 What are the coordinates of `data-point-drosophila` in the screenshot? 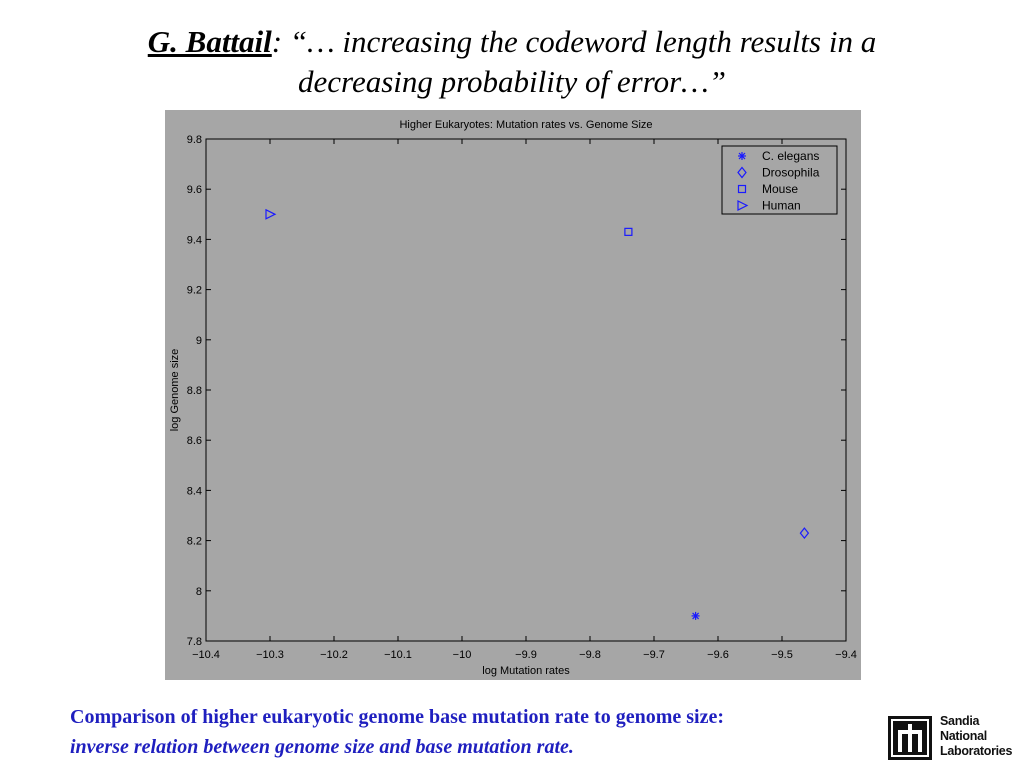 It's located at (804, 533).